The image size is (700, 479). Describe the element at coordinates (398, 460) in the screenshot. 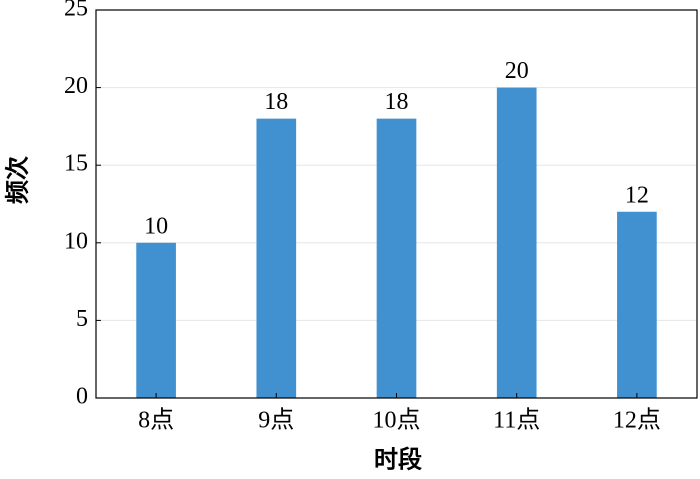

I see `x-axis-label: 时段` at that location.